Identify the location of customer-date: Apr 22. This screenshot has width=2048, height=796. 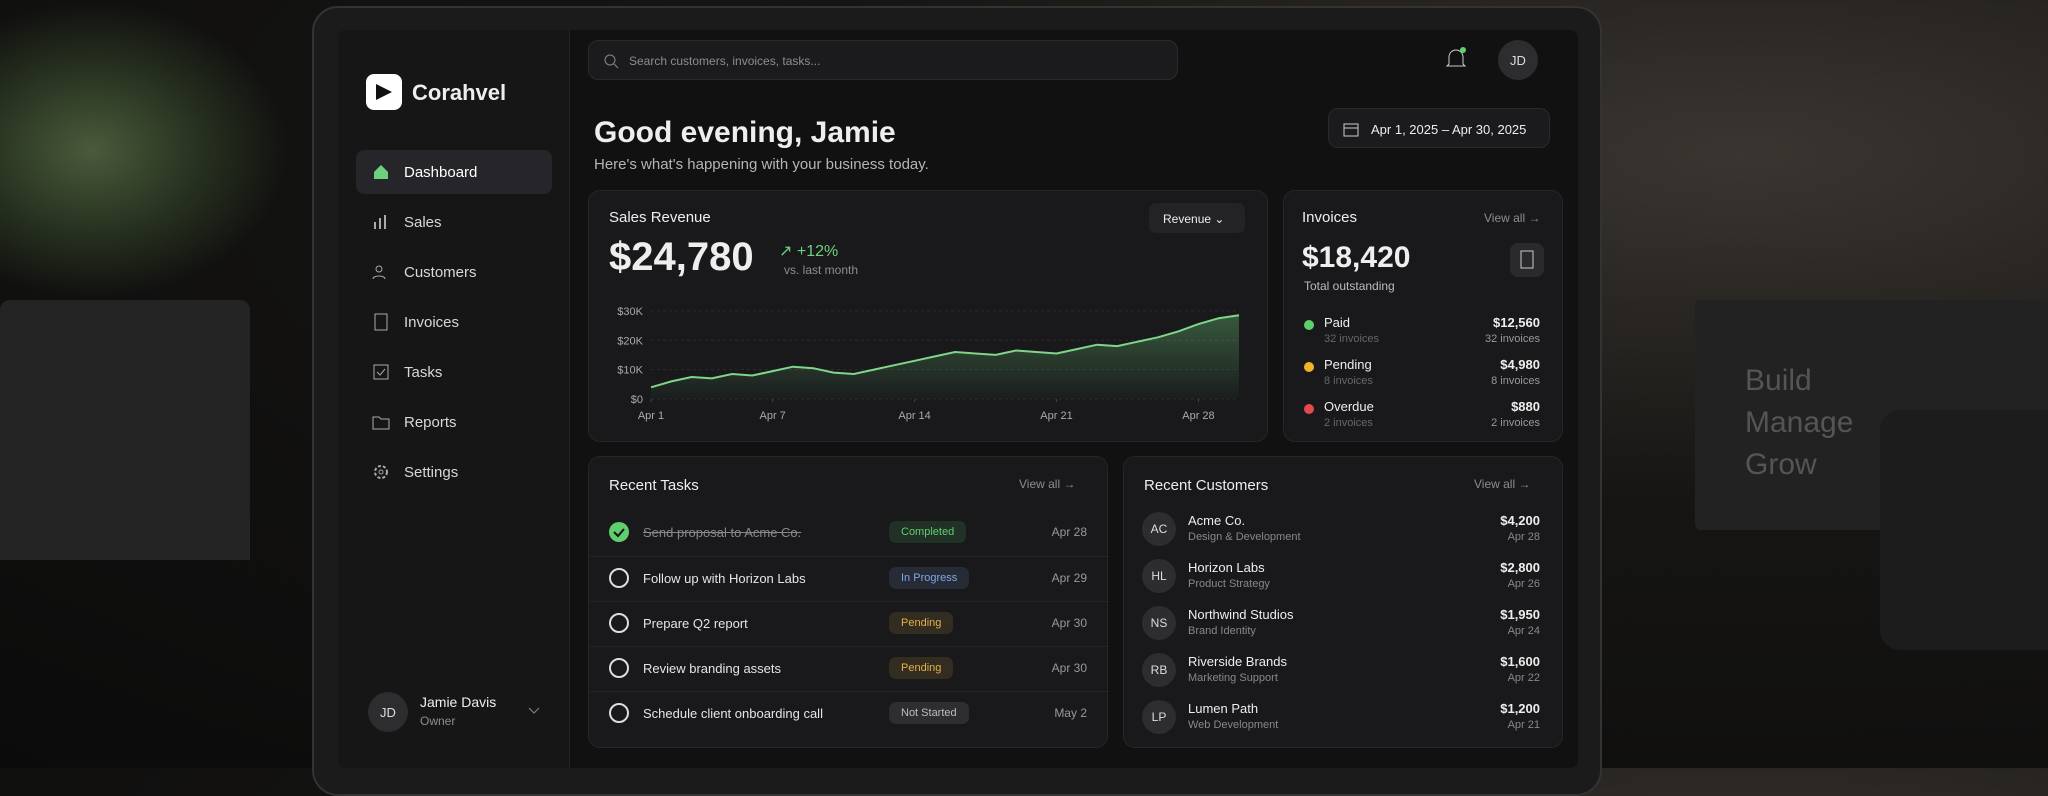
(1523, 678).